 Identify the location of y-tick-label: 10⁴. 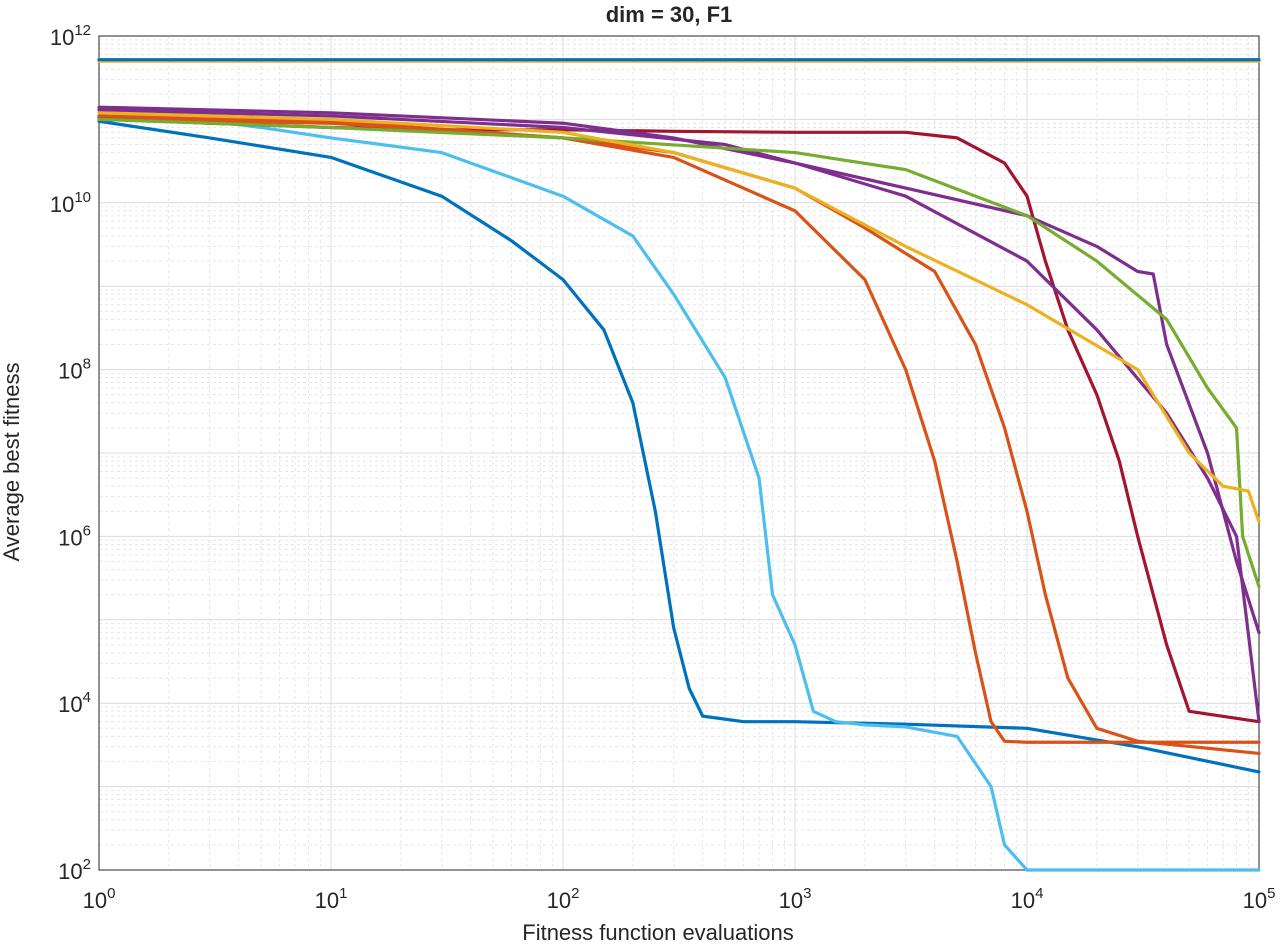
(74, 703).